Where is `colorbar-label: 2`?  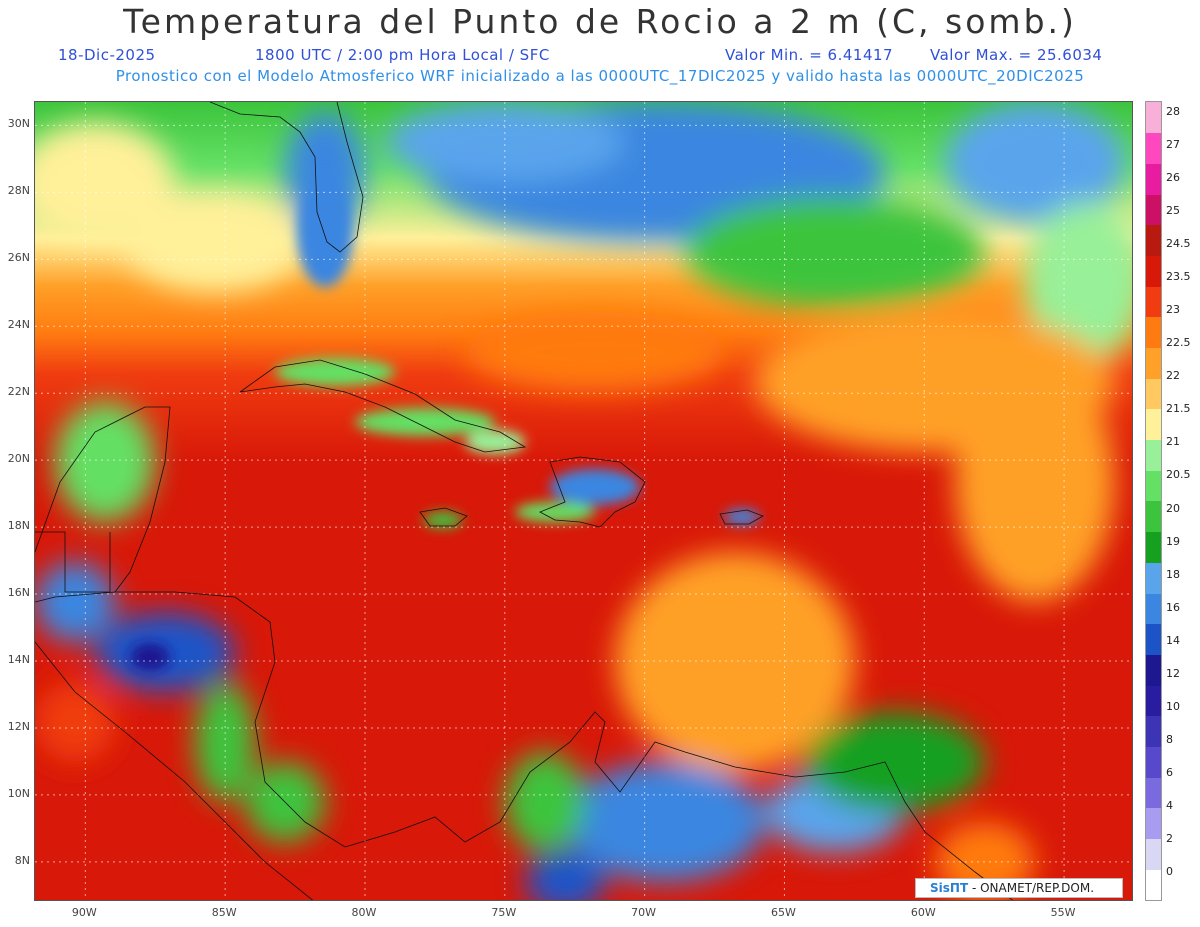 colorbar-label: 2 is located at coordinates (1169, 838).